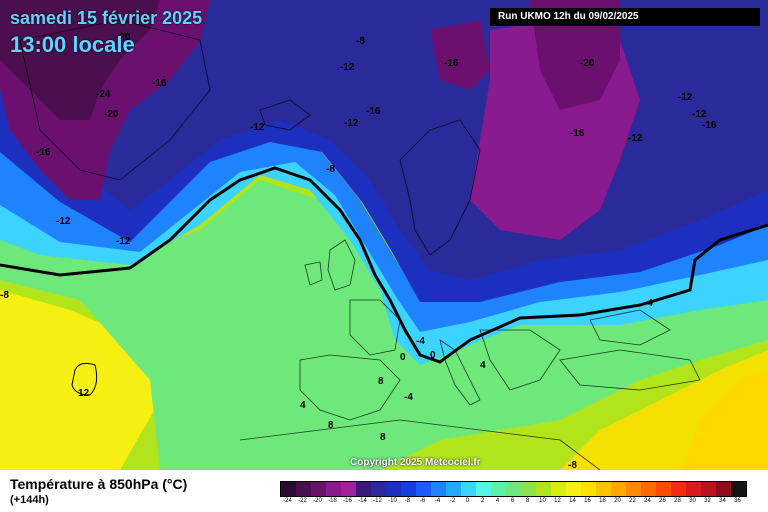 The width and height of the screenshot is (768, 512). Describe the element at coordinates (332, 501) in the screenshot. I see `color-scale-label: -18` at that location.